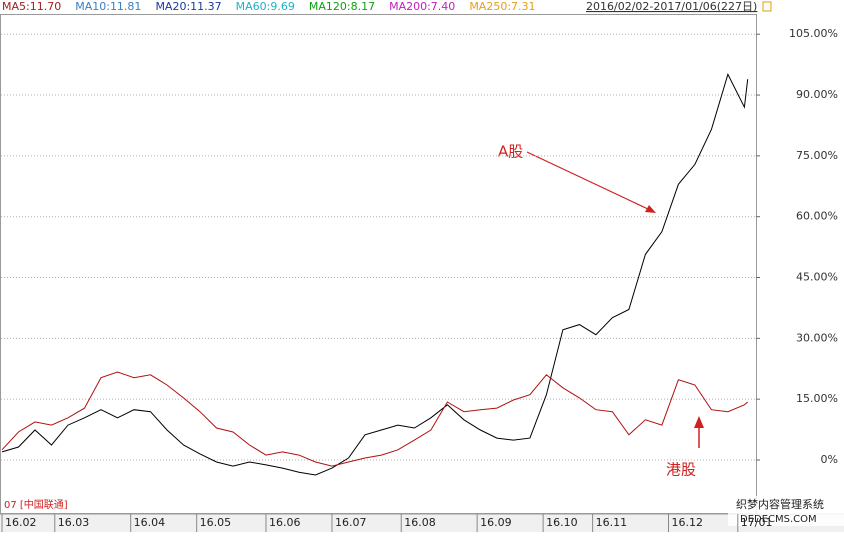 Image resolution: width=844 pixels, height=536 pixels. I want to click on annotation-arrow, so click(588, 181).